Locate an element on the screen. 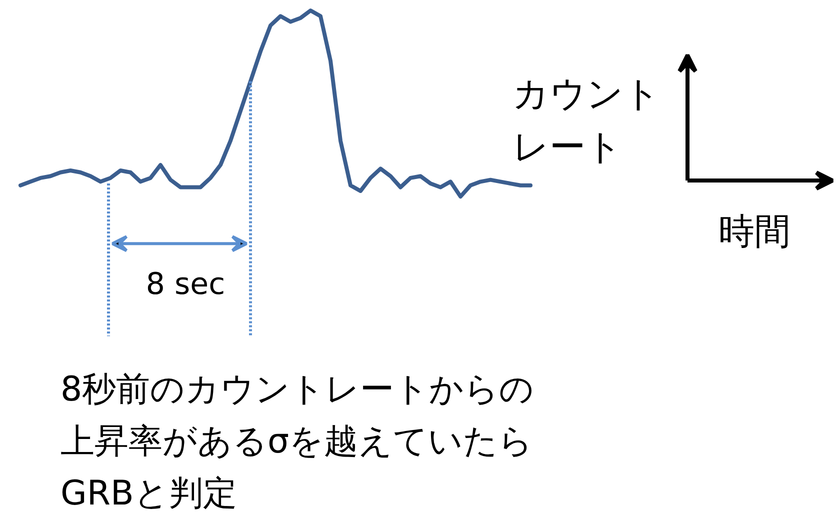  text: 時間 is located at coordinates (754, 231).